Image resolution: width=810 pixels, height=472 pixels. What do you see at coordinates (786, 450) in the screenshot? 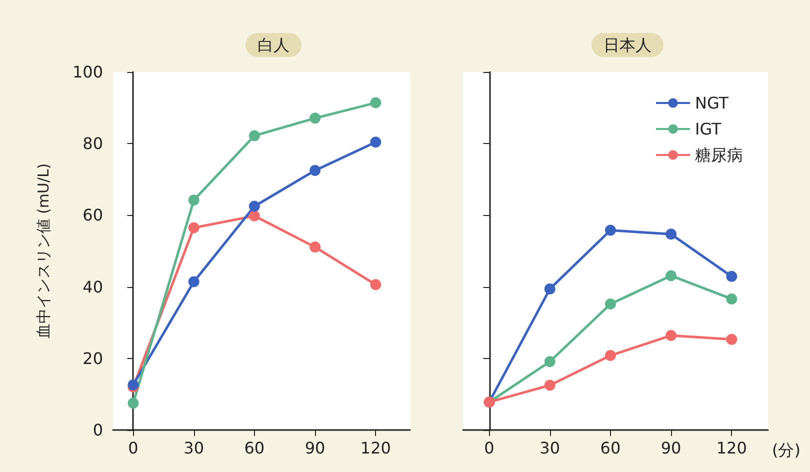
I see `x-axis-title: (分)` at bounding box center [786, 450].